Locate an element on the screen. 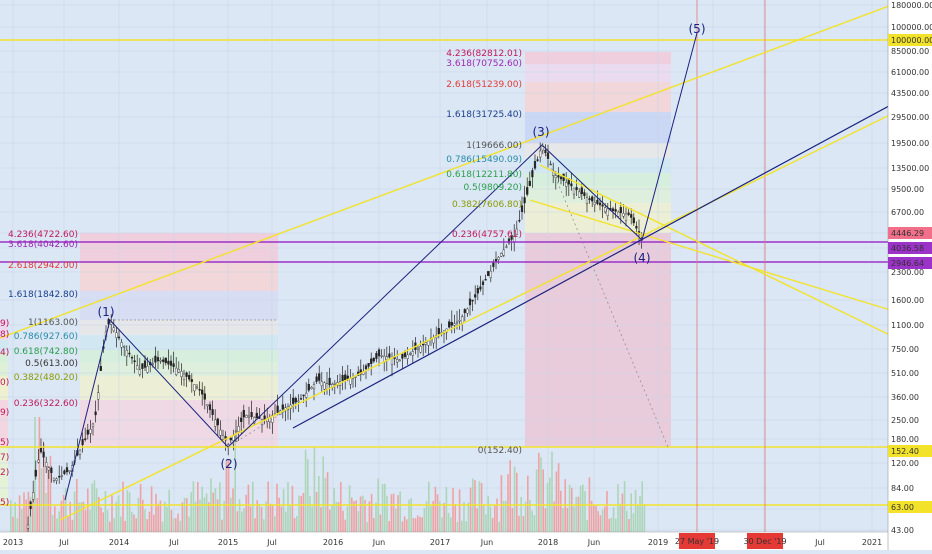  fib-edge-label: 5) is located at coordinates (4, 503).